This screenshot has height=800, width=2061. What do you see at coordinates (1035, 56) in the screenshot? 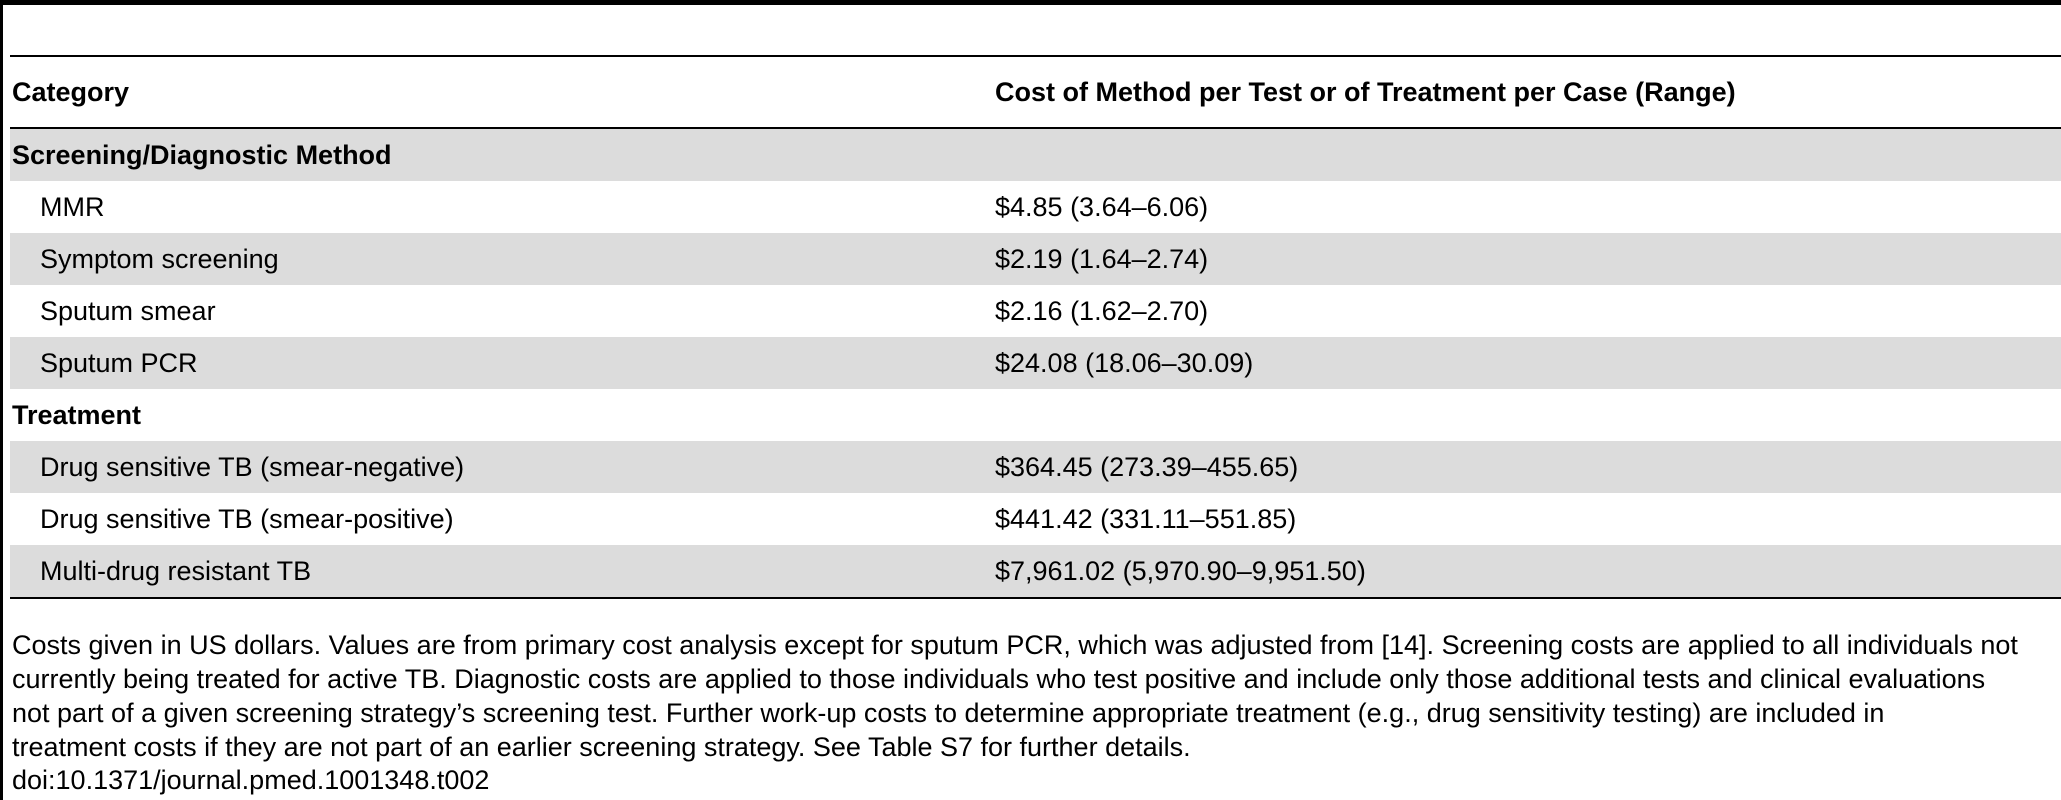
I see `table-top-rule` at bounding box center [1035, 56].